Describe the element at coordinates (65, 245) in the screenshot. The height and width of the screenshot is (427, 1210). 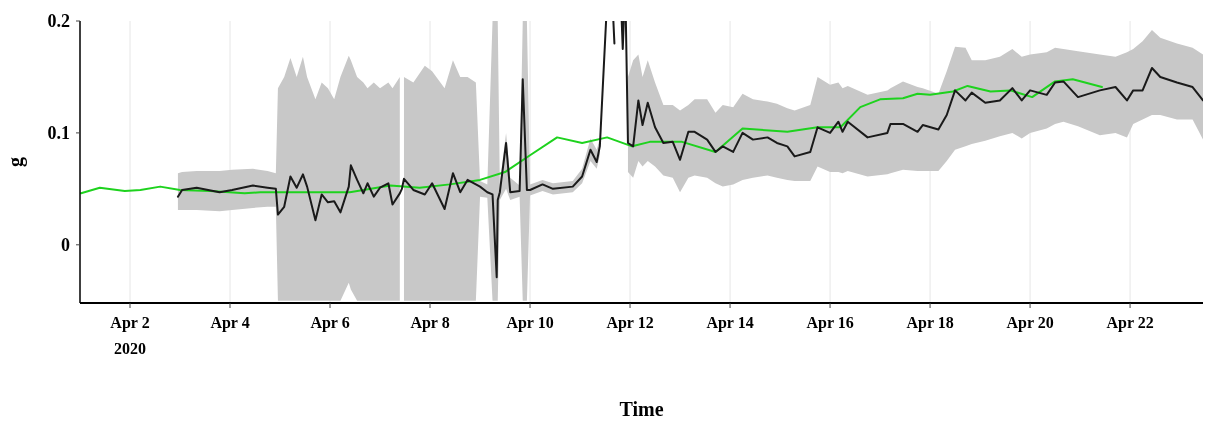
I see `y-tick-label: 0` at that location.